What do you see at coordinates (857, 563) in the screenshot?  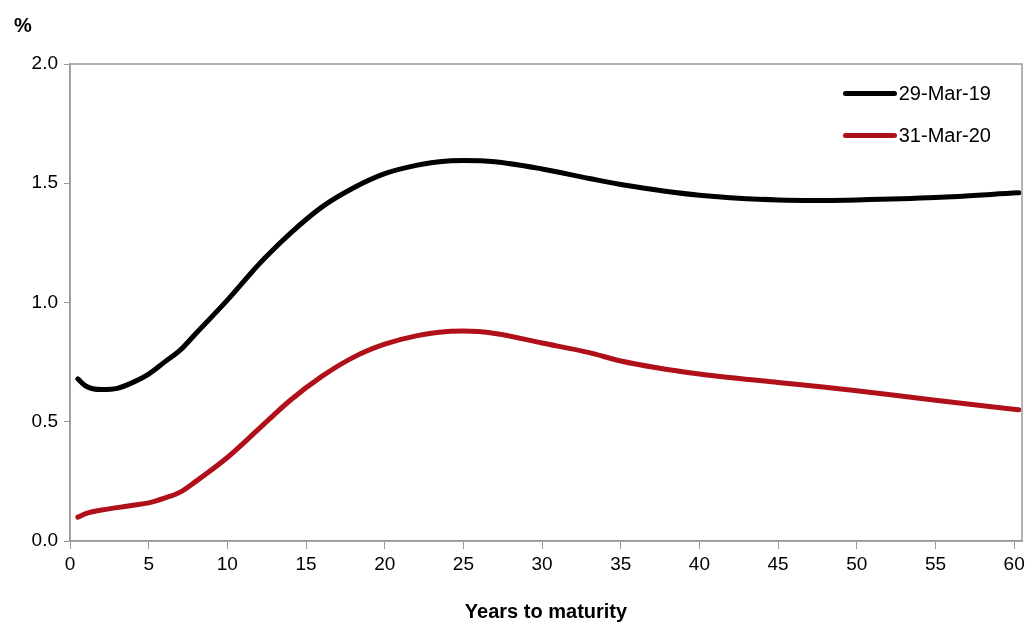 I see `x-tick-label: 50` at bounding box center [857, 563].